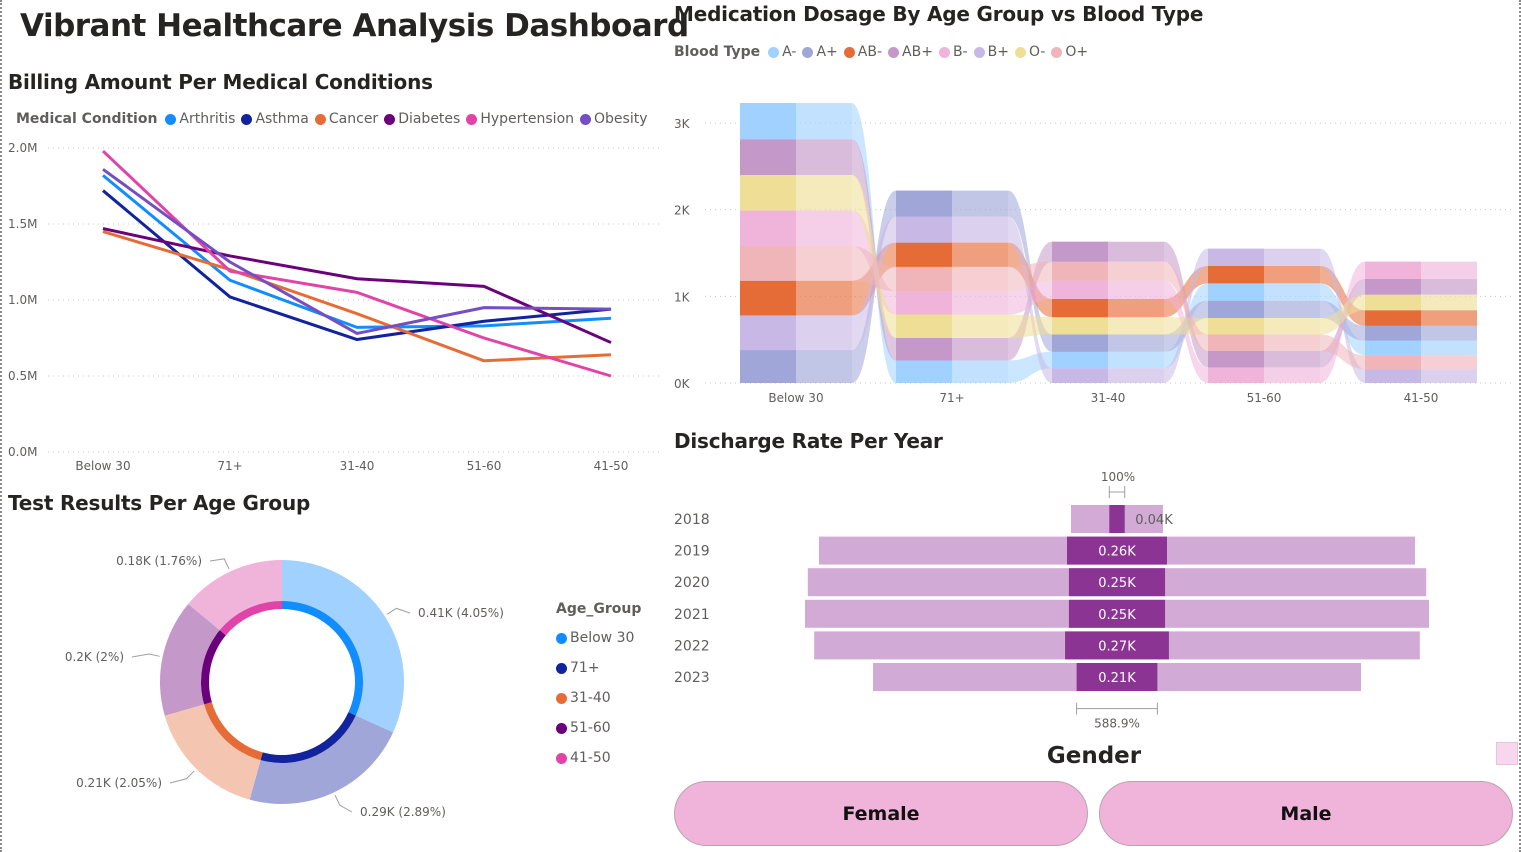 The image size is (1521, 852). What do you see at coordinates (346, 119) in the screenshot?
I see `legend-item-cancer: Cancer` at bounding box center [346, 119].